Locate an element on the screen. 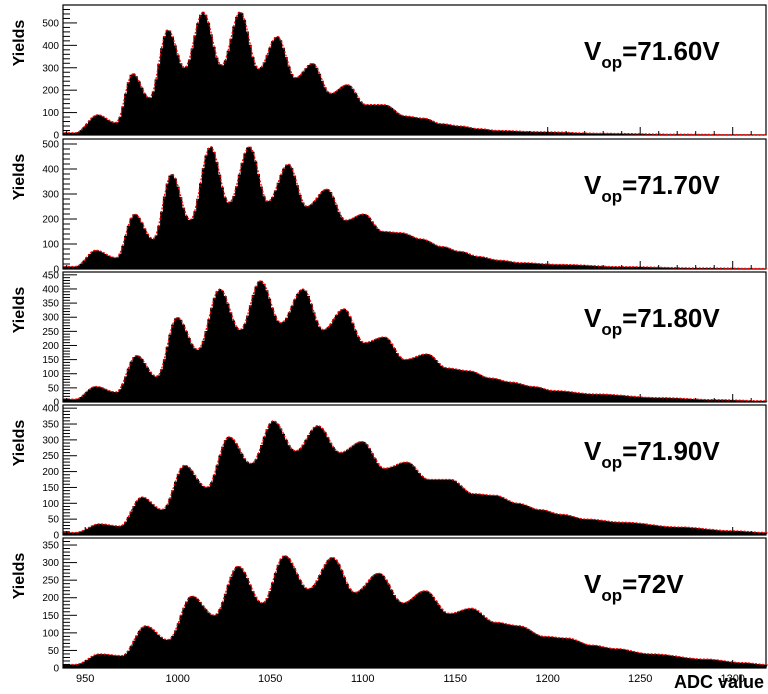  voltage-annotation: Vop=71.90V is located at coordinates (652, 454).